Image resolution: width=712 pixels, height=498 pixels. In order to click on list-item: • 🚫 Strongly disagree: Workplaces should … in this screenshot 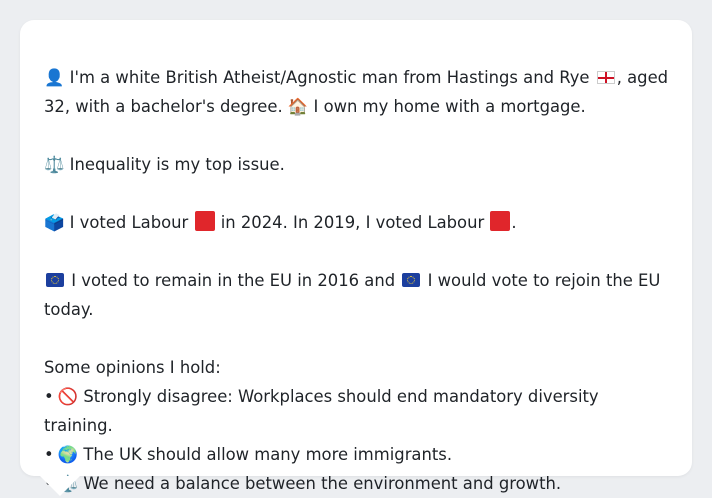, I will do `click(358, 411)`.